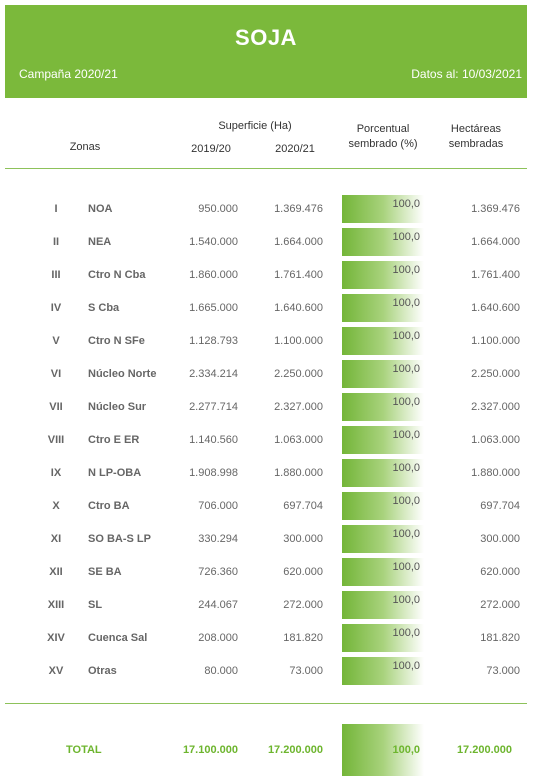 This screenshot has height=777, width=554. What do you see at coordinates (104, 308) in the screenshot?
I see `zone-name: S Cba` at bounding box center [104, 308].